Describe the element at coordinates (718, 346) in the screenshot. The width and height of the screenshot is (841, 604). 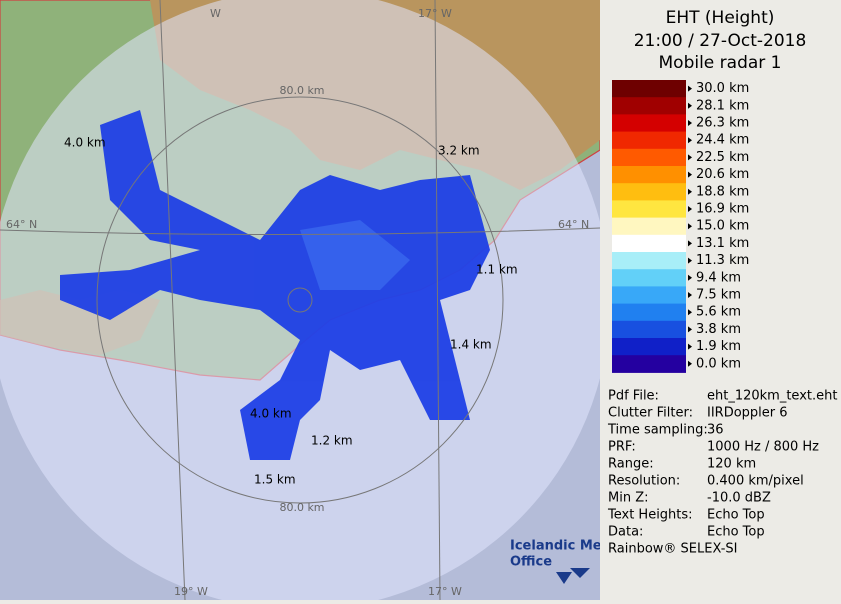
I see `legend-label: 1.9 km` at that location.